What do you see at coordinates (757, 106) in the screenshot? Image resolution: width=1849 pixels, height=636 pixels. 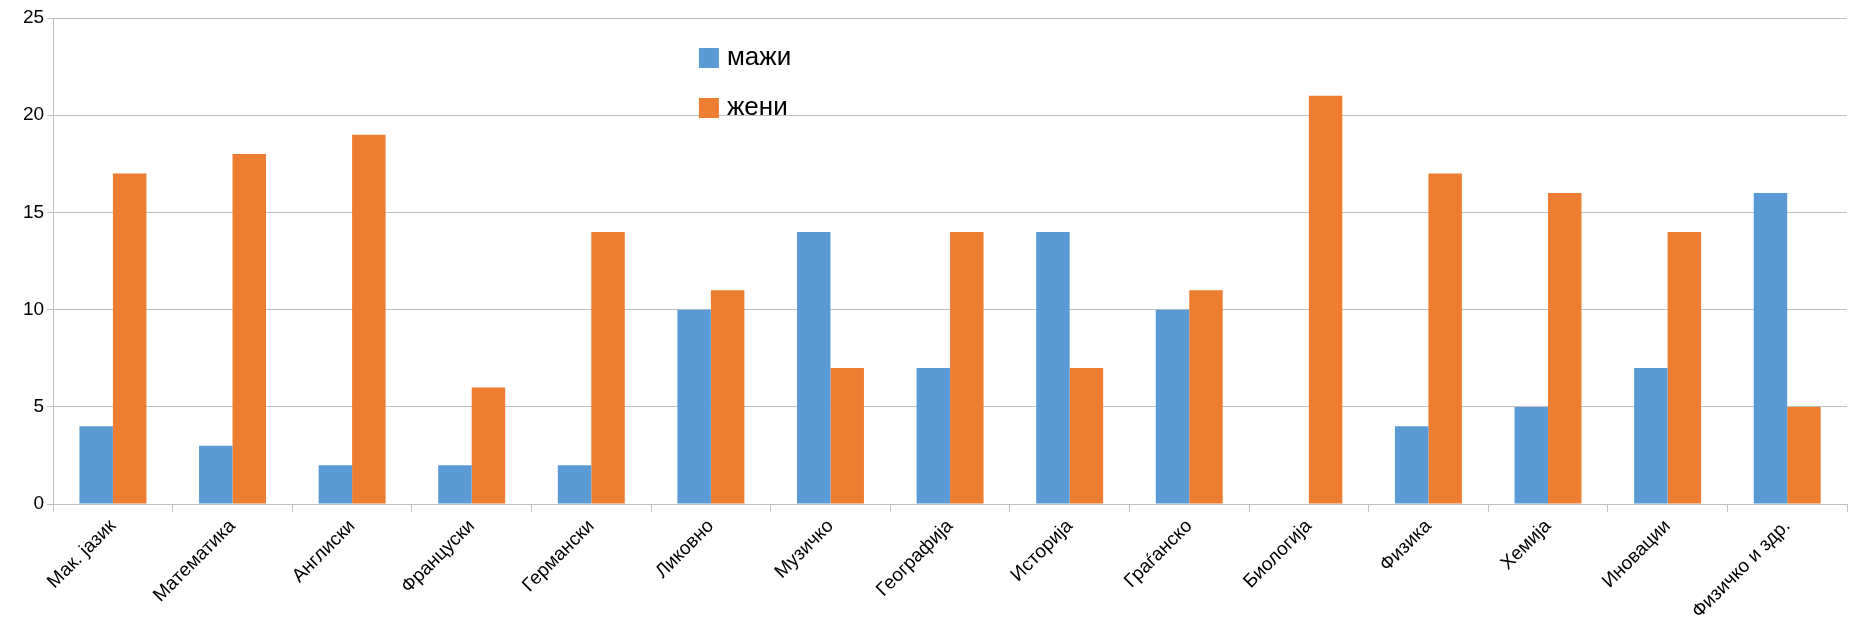 I see `legend-label: жени` at bounding box center [757, 106].